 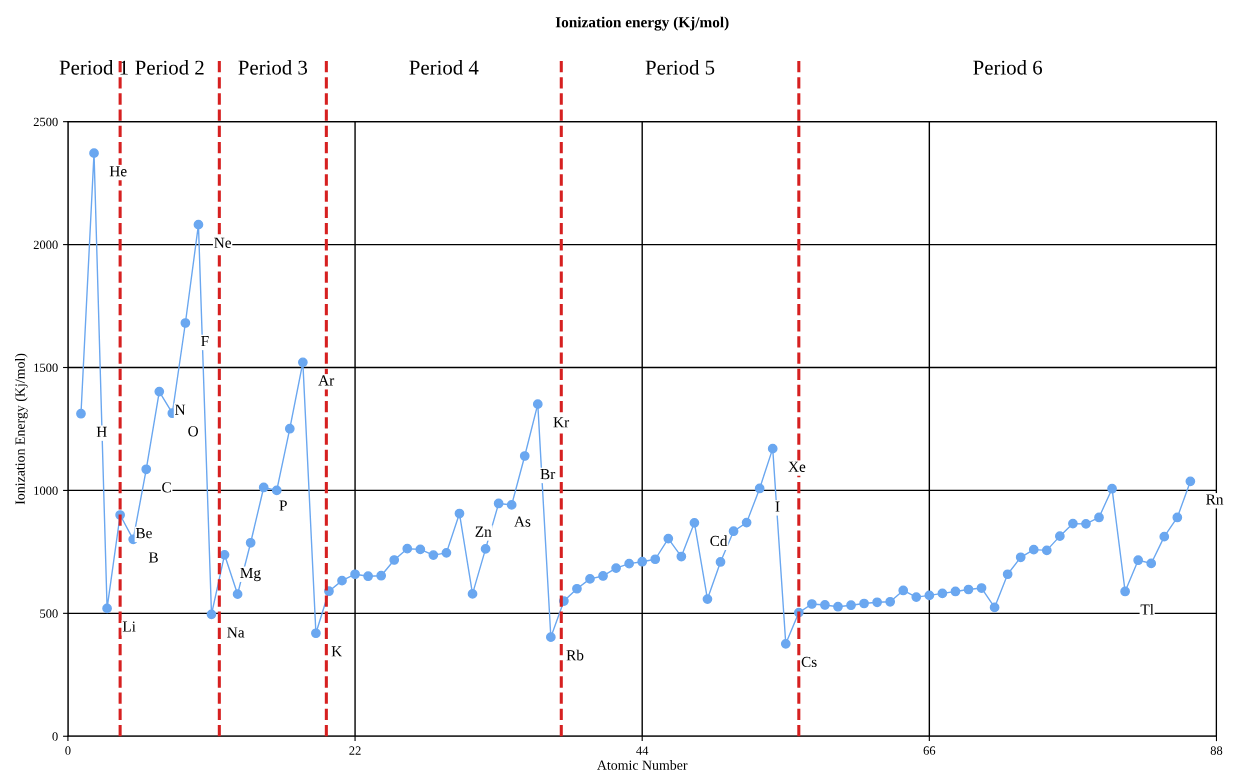 I want to click on annotation: N, so click(x=180, y=409).